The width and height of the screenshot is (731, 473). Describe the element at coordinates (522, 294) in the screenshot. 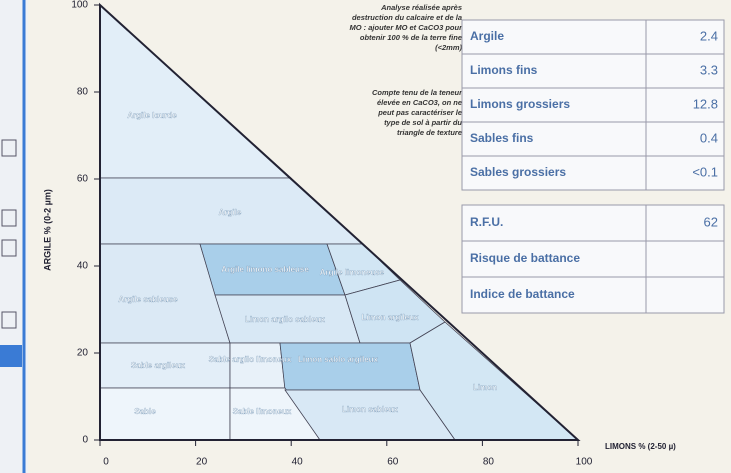

I see `row-label: Indice de battance` at that location.